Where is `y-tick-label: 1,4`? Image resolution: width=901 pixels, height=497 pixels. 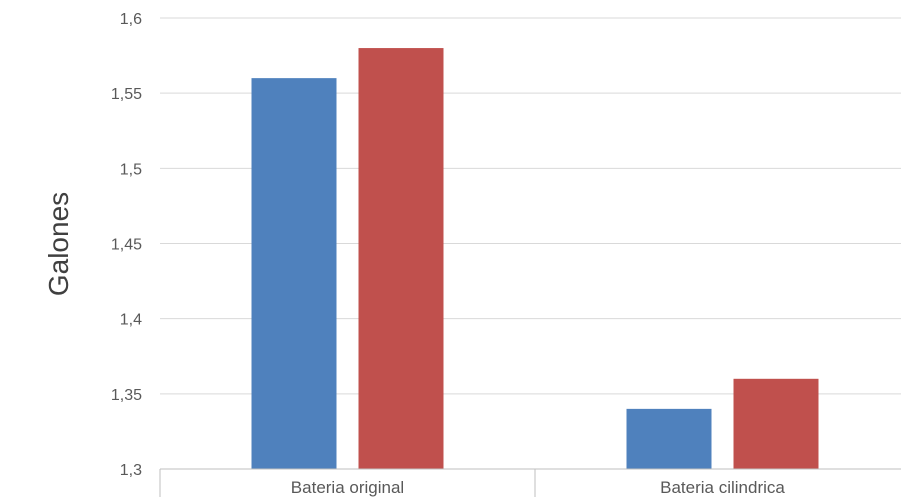
y-tick-label: 1,4 is located at coordinates (131, 320).